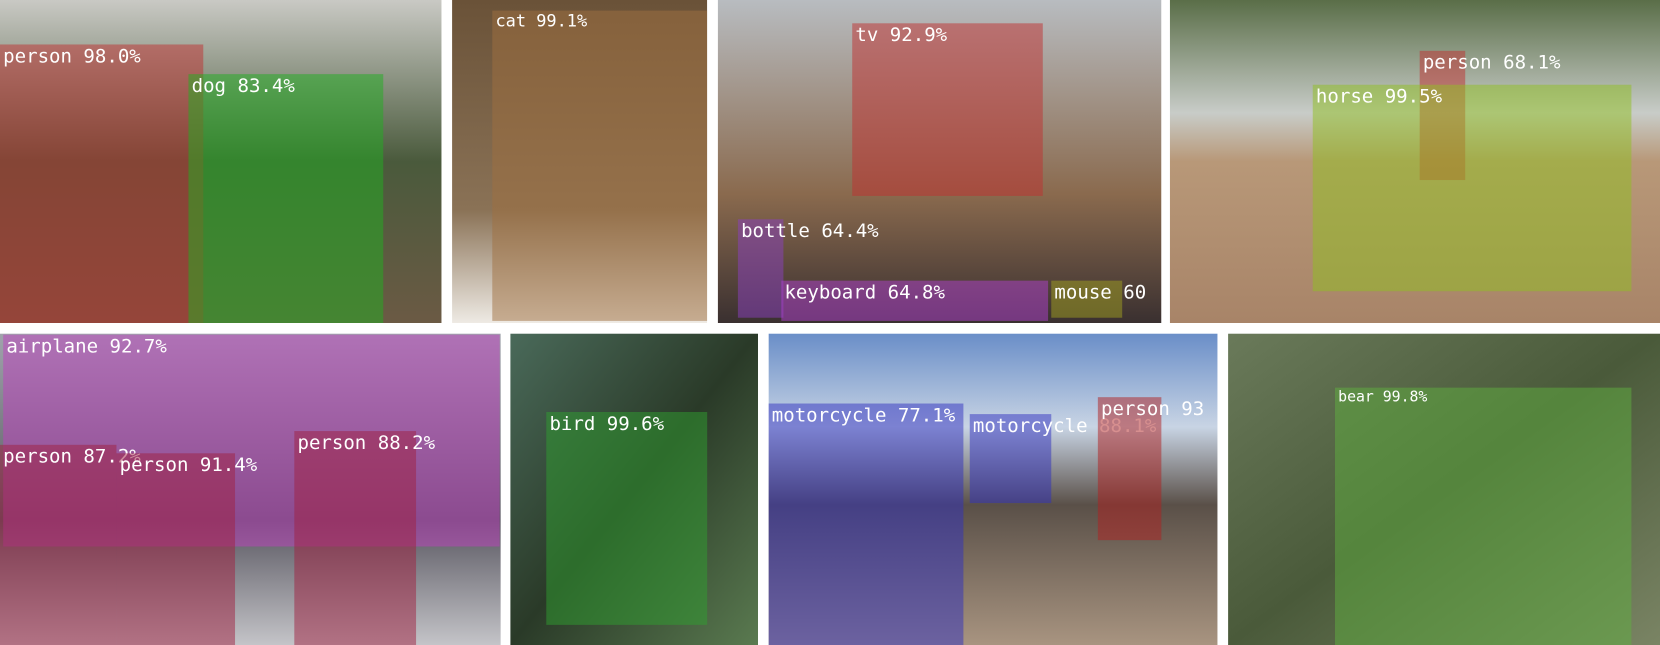 Image resolution: width=1660 pixels, height=645 pixels. I want to click on detection-label: person 87.2%, so click(72, 457).